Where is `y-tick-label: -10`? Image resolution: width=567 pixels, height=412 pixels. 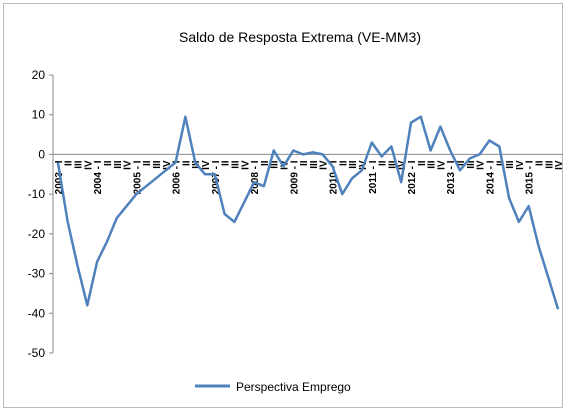 y-tick-label: -10 is located at coordinates (37, 194).